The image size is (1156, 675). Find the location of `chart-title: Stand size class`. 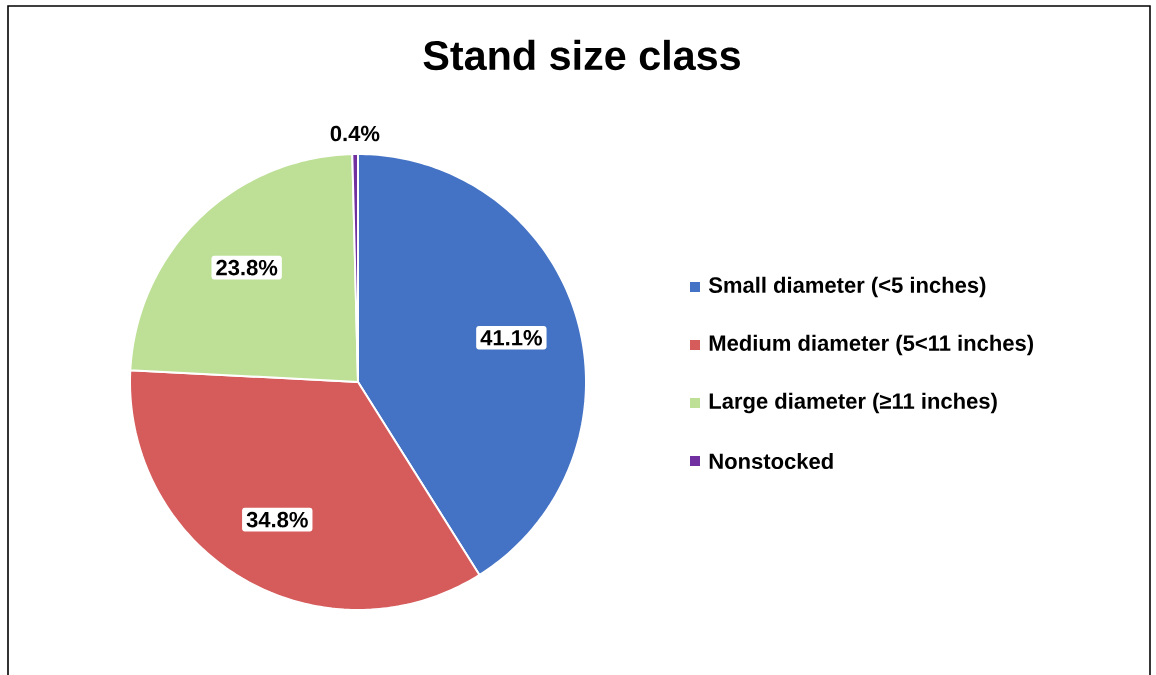

chart-title: Stand size class is located at coordinates (581, 55).